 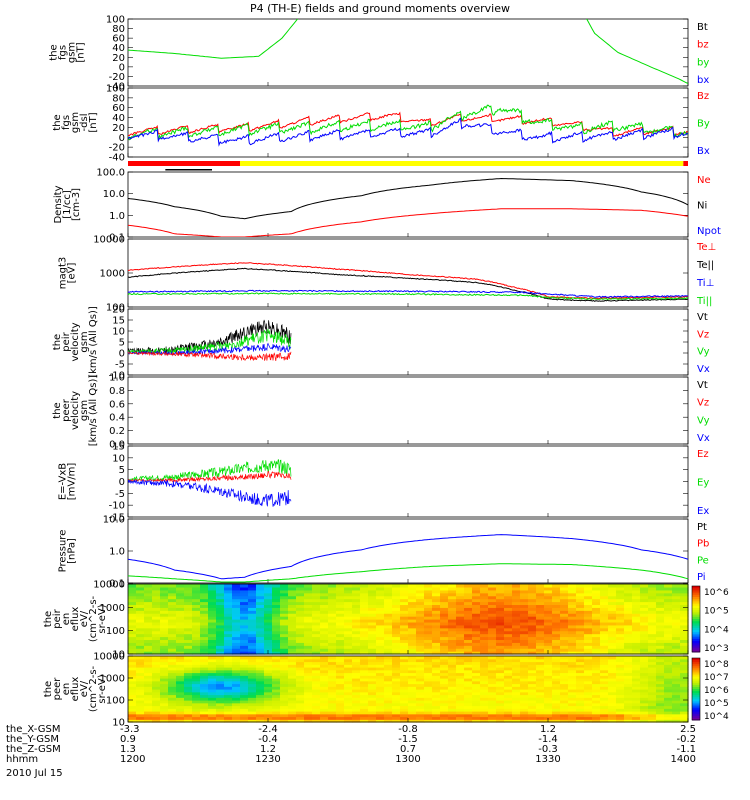 I want to click on y-axis-label-line: velocity, so click(x=75, y=410).